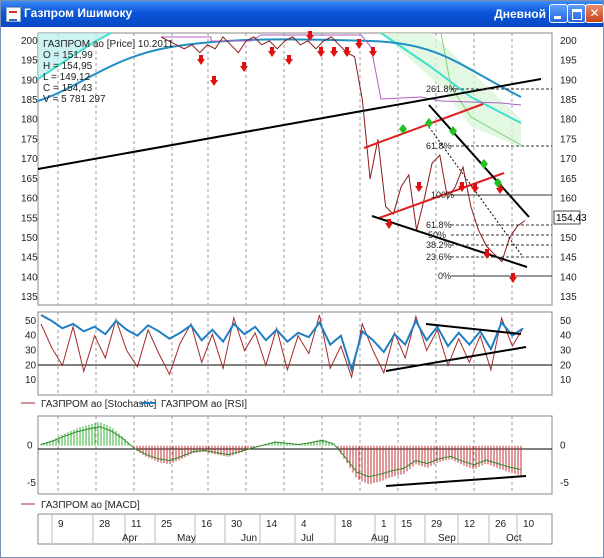  Describe the element at coordinates (568, 61) in the screenshot. I see `price-tick-right: 195` at that location.